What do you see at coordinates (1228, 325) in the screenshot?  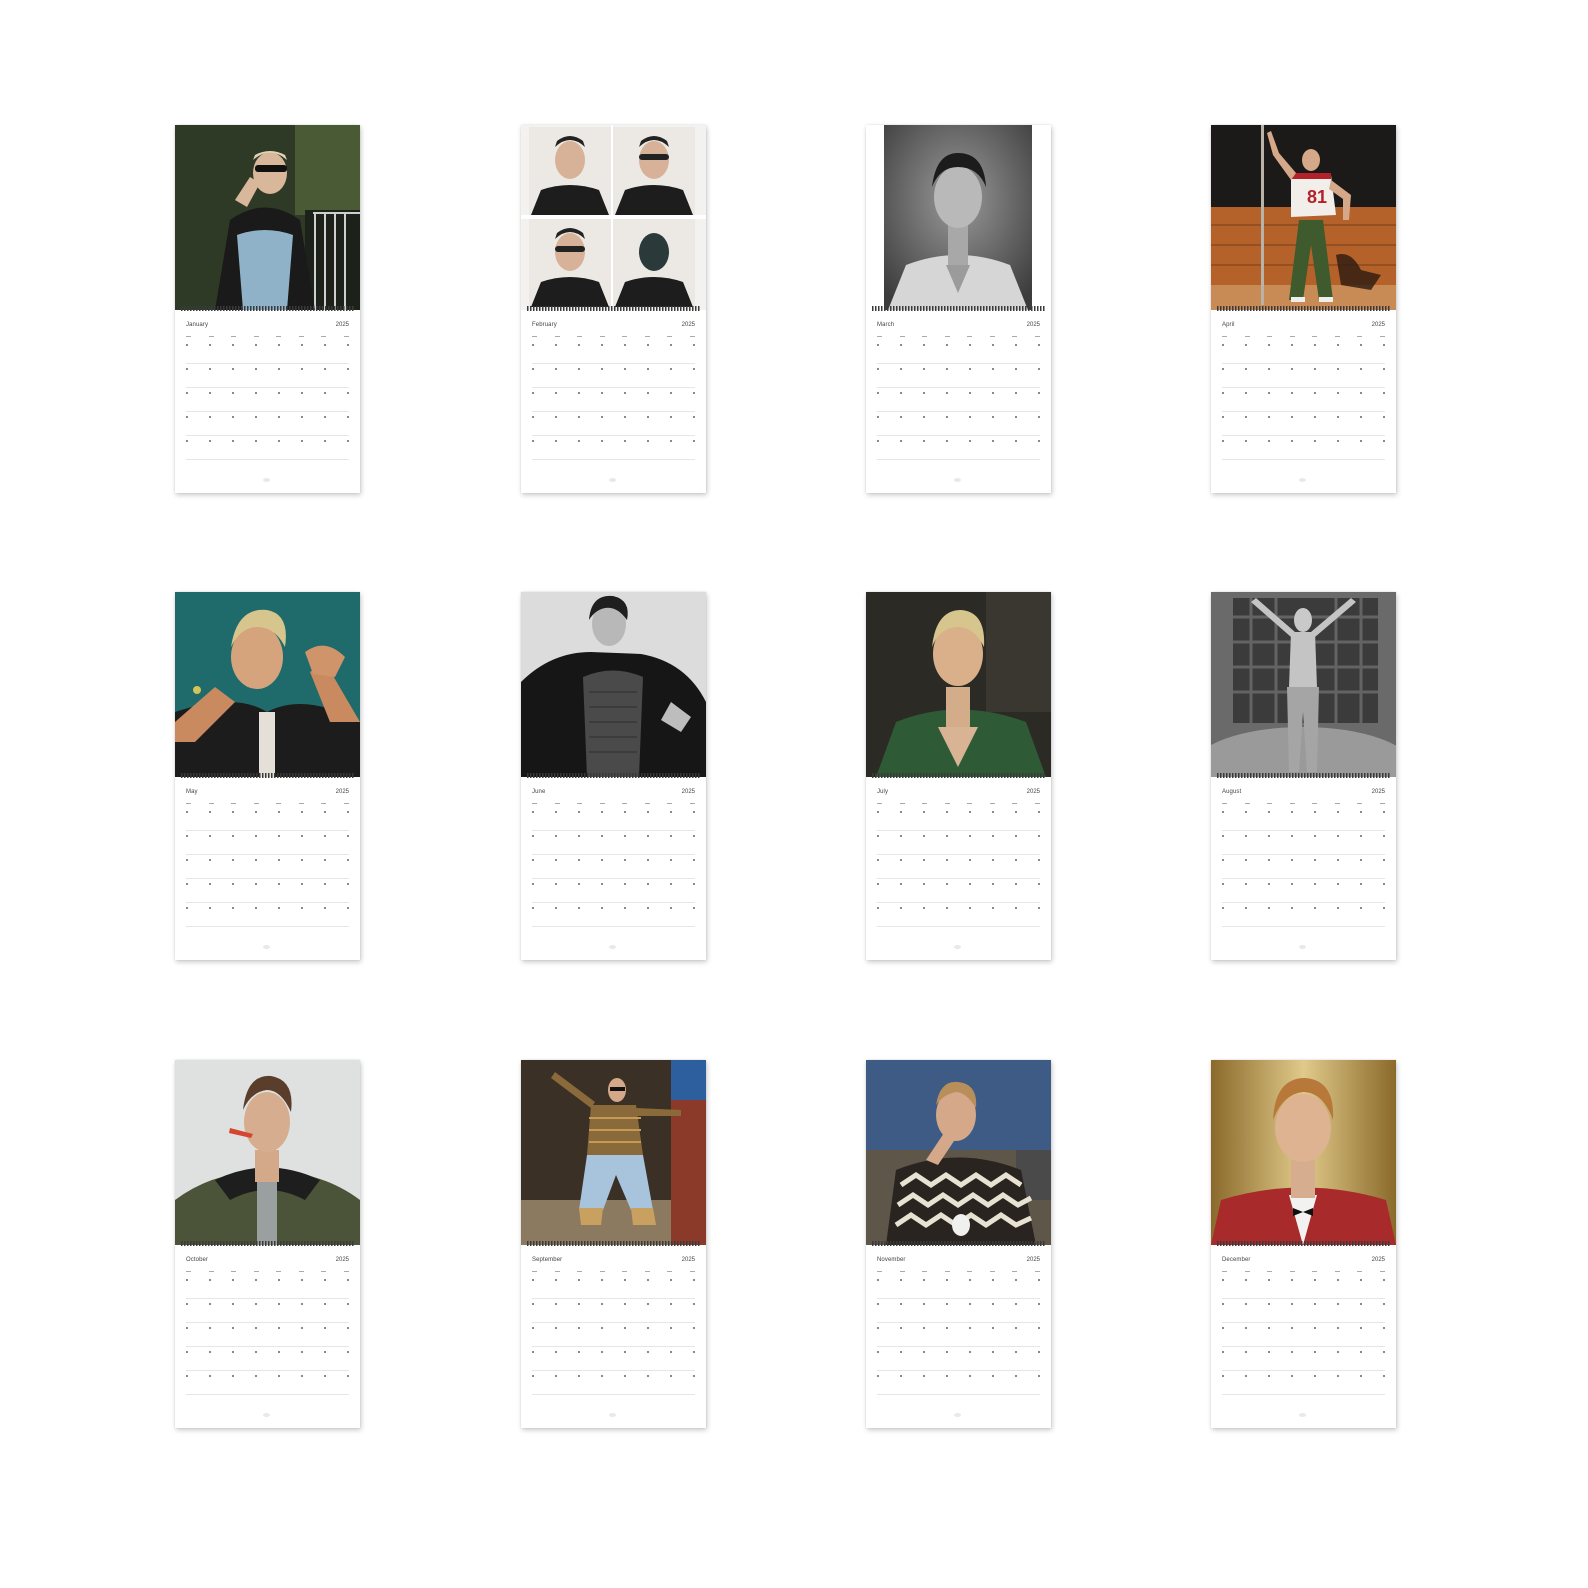 I see `month-label: April` at bounding box center [1228, 325].